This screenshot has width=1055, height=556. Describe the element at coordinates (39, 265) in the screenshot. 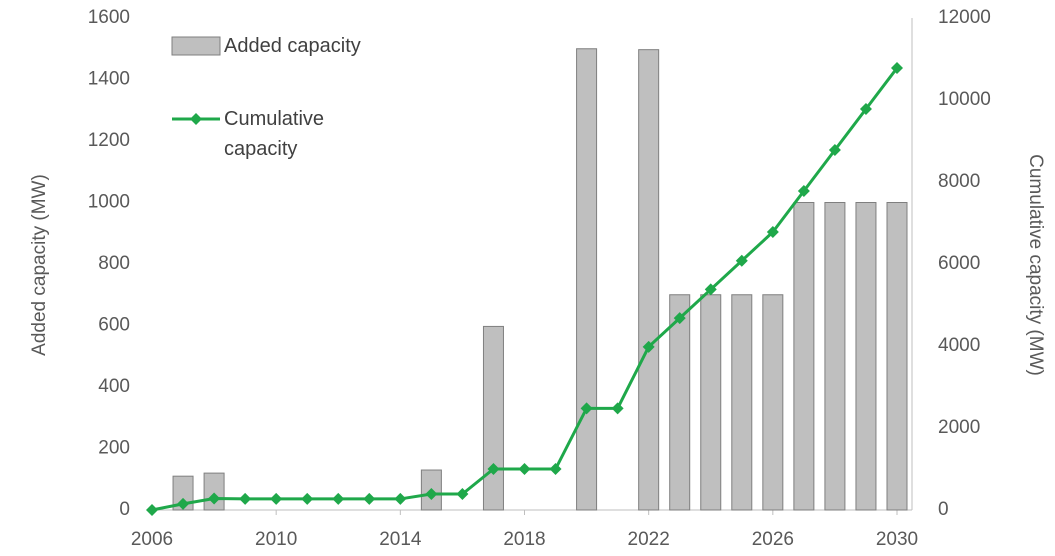

I see `y-axis-title: Added capacity (MW)` at that location.